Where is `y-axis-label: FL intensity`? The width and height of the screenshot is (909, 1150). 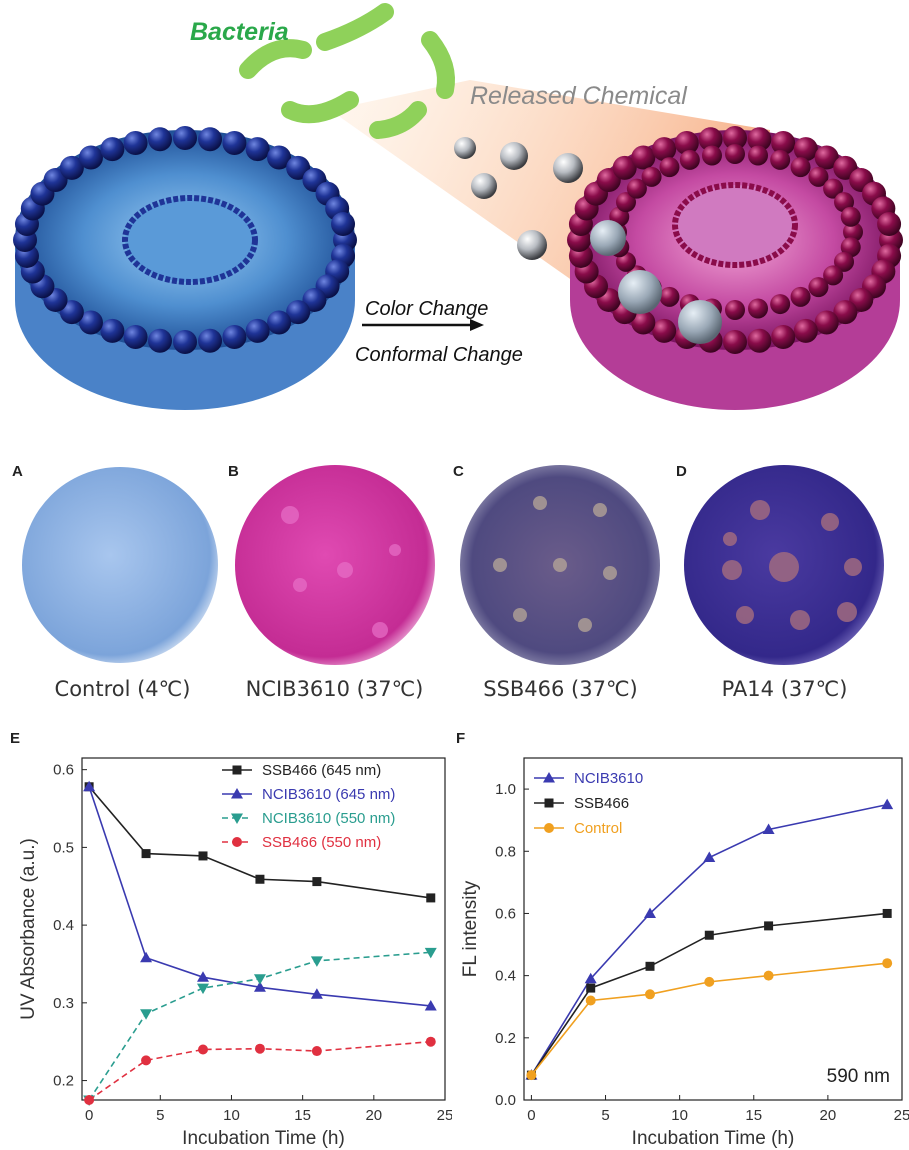
y-axis-label: FL intensity is located at coordinates (470, 928).